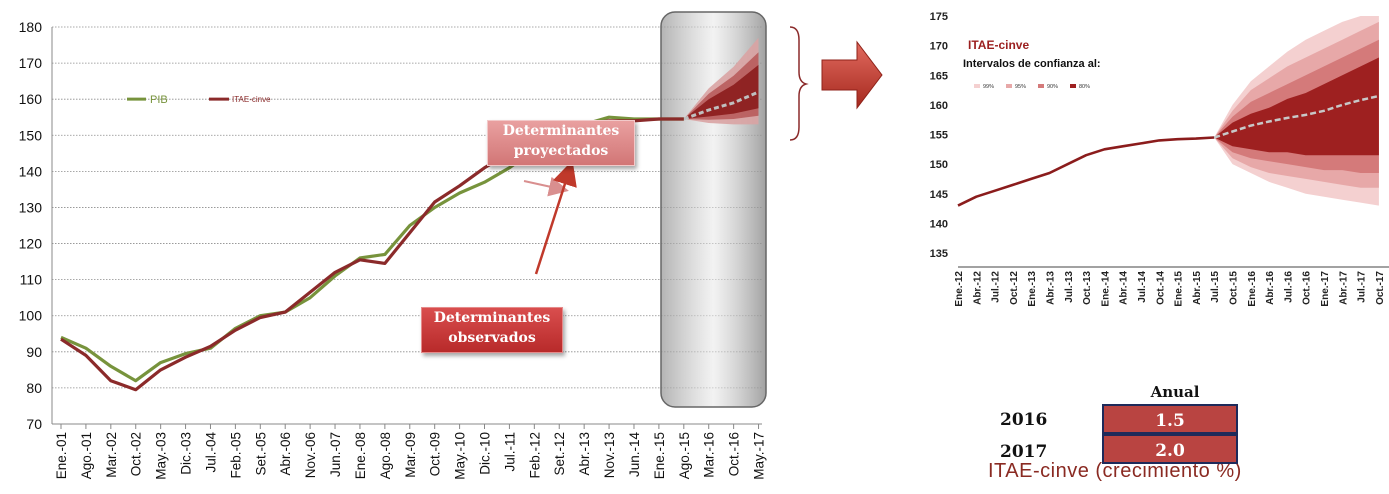  What do you see at coordinates (1296, 116) in the screenshot?
I see `fan-median-line` at bounding box center [1296, 116].